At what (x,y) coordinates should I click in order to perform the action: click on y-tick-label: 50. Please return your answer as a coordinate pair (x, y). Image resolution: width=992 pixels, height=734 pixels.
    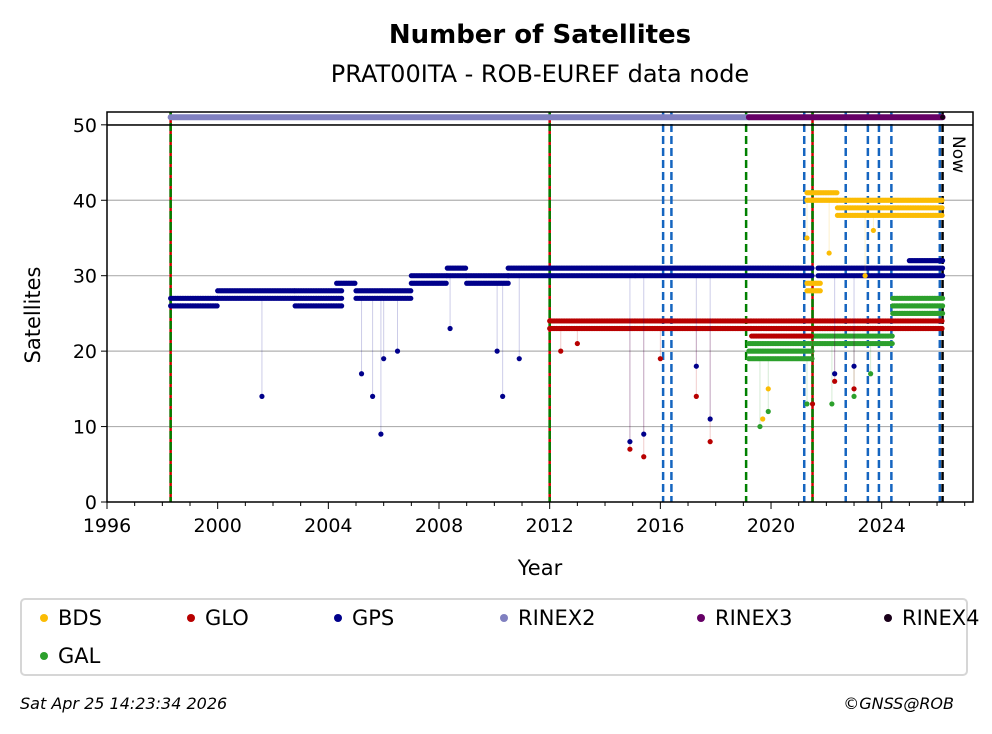
    Looking at the image, I should click on (85, 126).